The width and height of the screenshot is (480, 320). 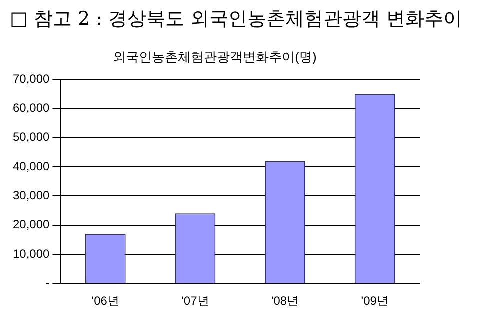 I want to click on y-tick-label: 10,000, so click(x=31, y=253).